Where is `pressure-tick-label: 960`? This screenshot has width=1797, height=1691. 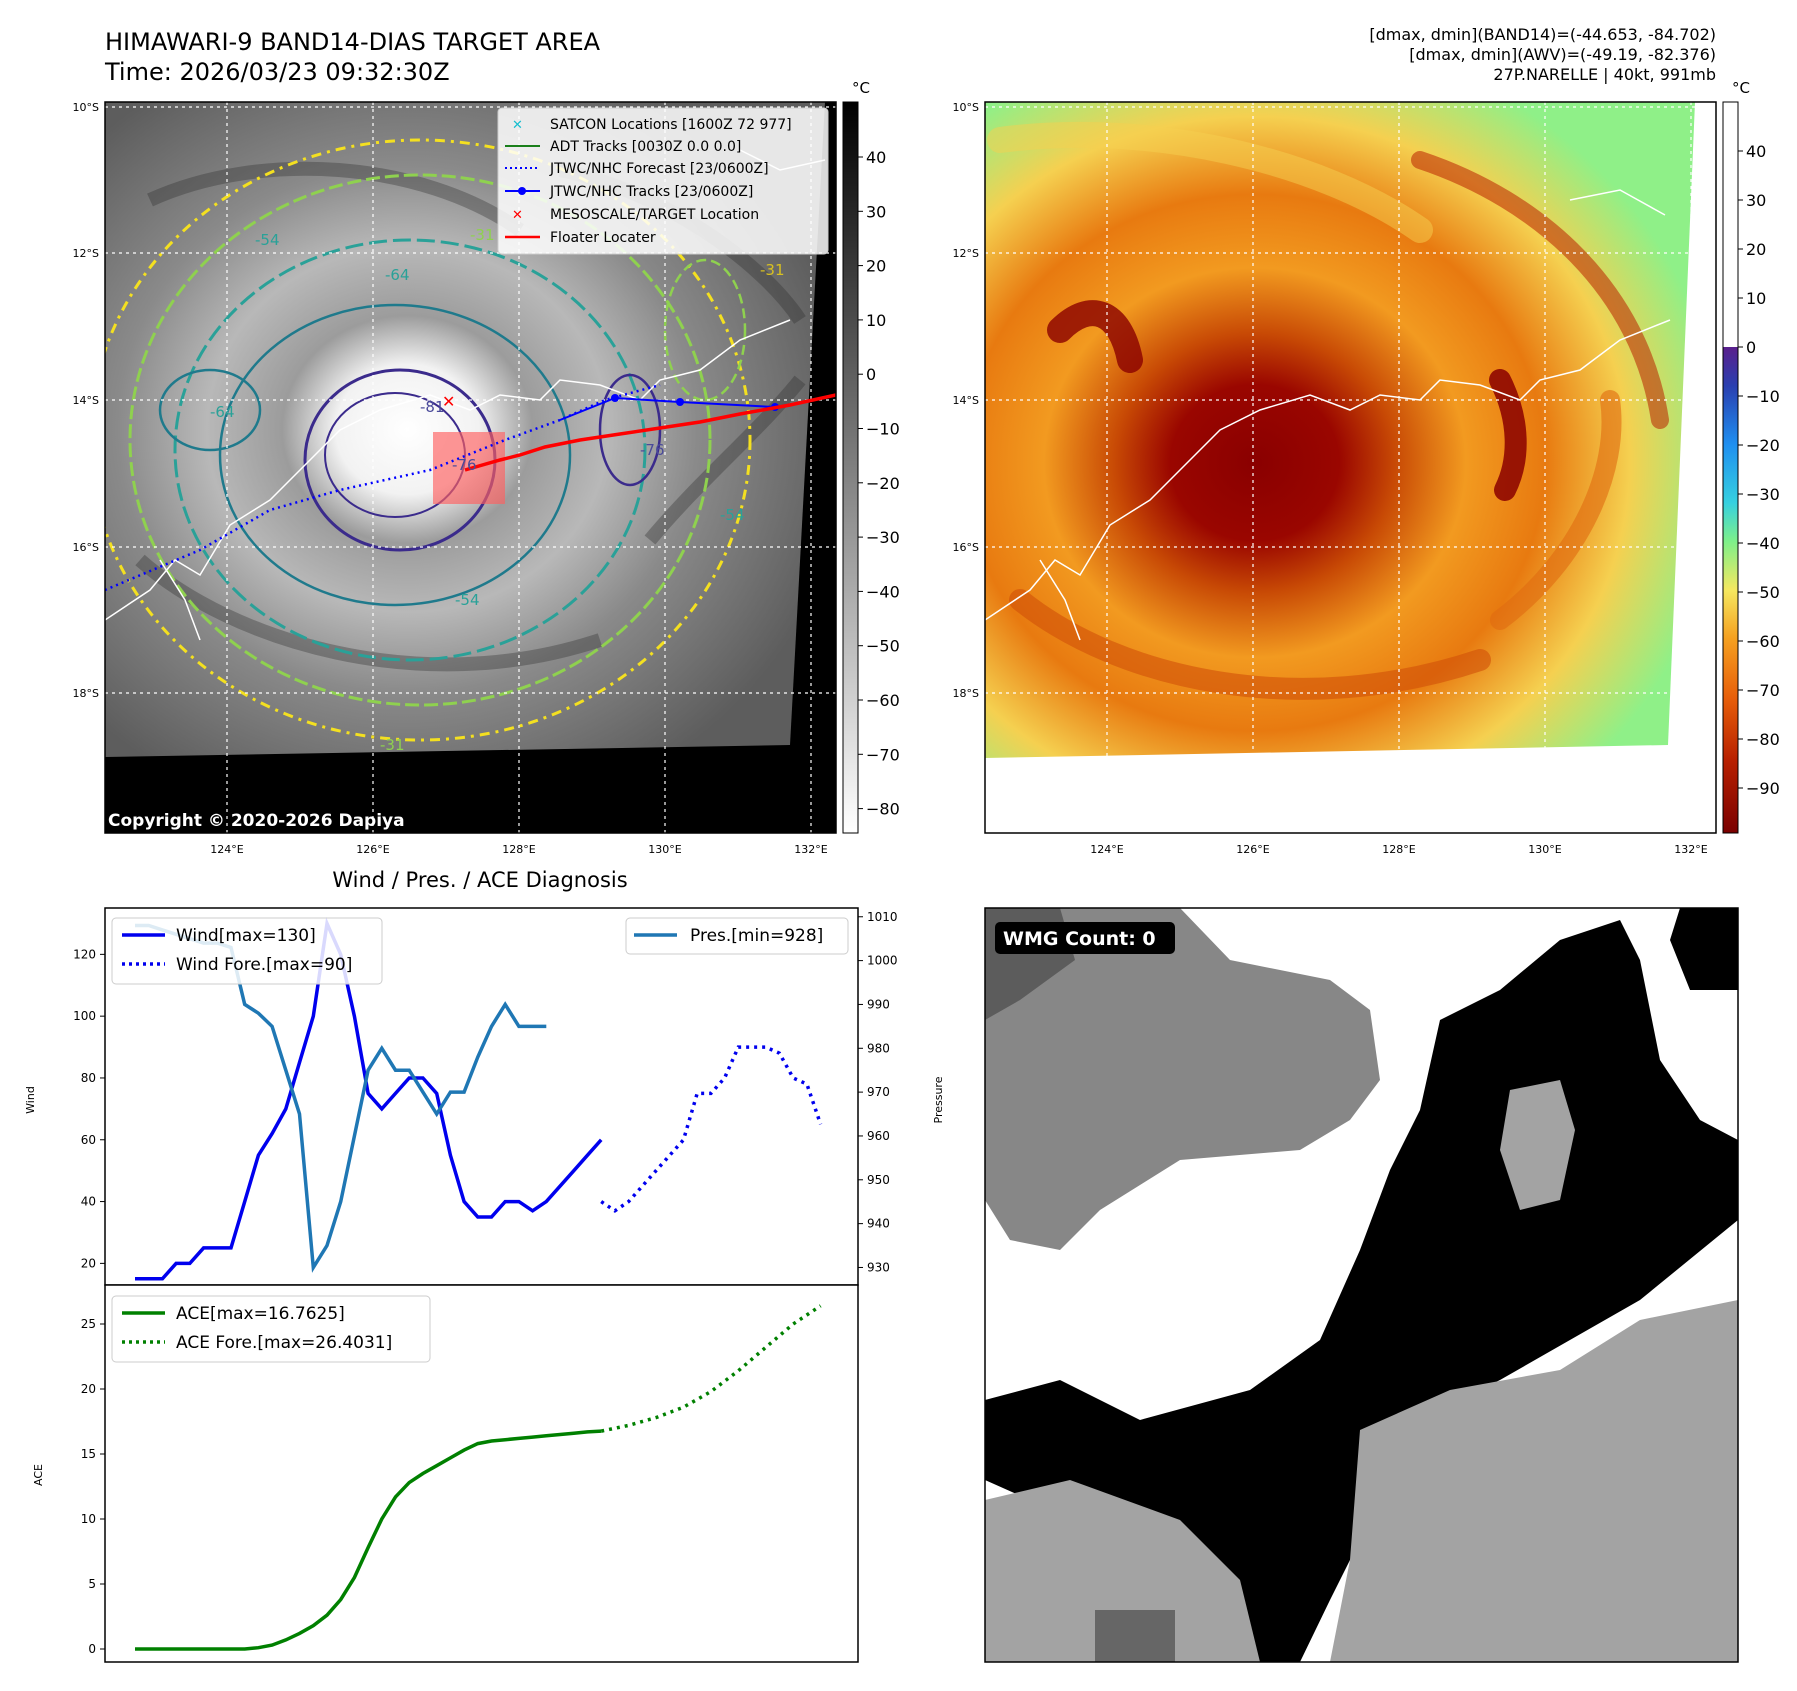
pressure-tick-label: 960 is located at coordinates (878, 1136).